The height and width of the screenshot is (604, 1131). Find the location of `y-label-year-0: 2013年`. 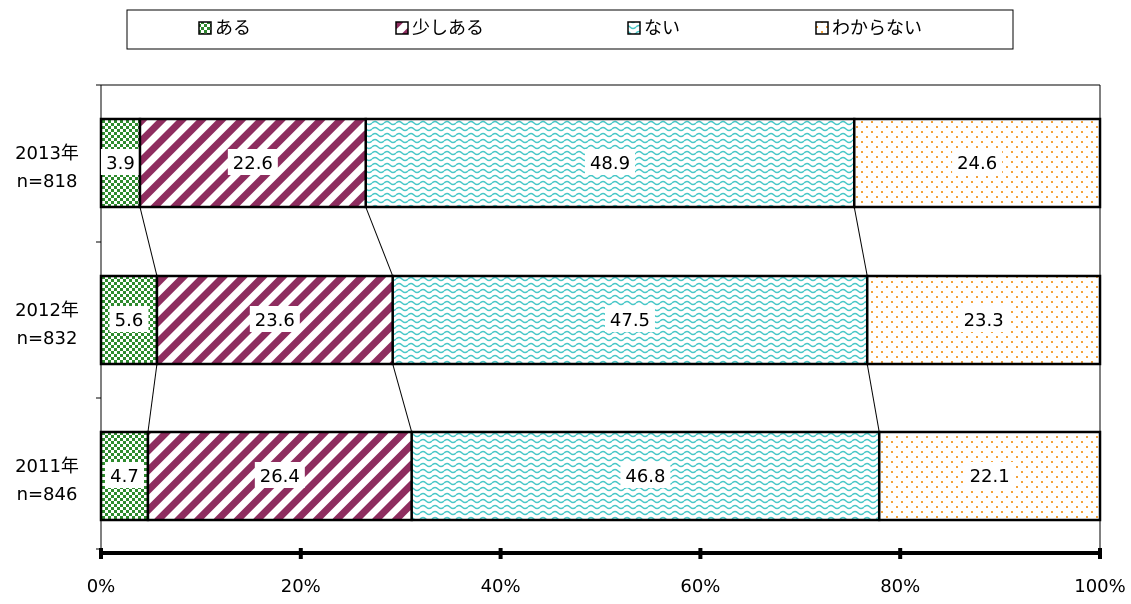

y-label-year-0: 2013年 is located at coordinates (47, 153).